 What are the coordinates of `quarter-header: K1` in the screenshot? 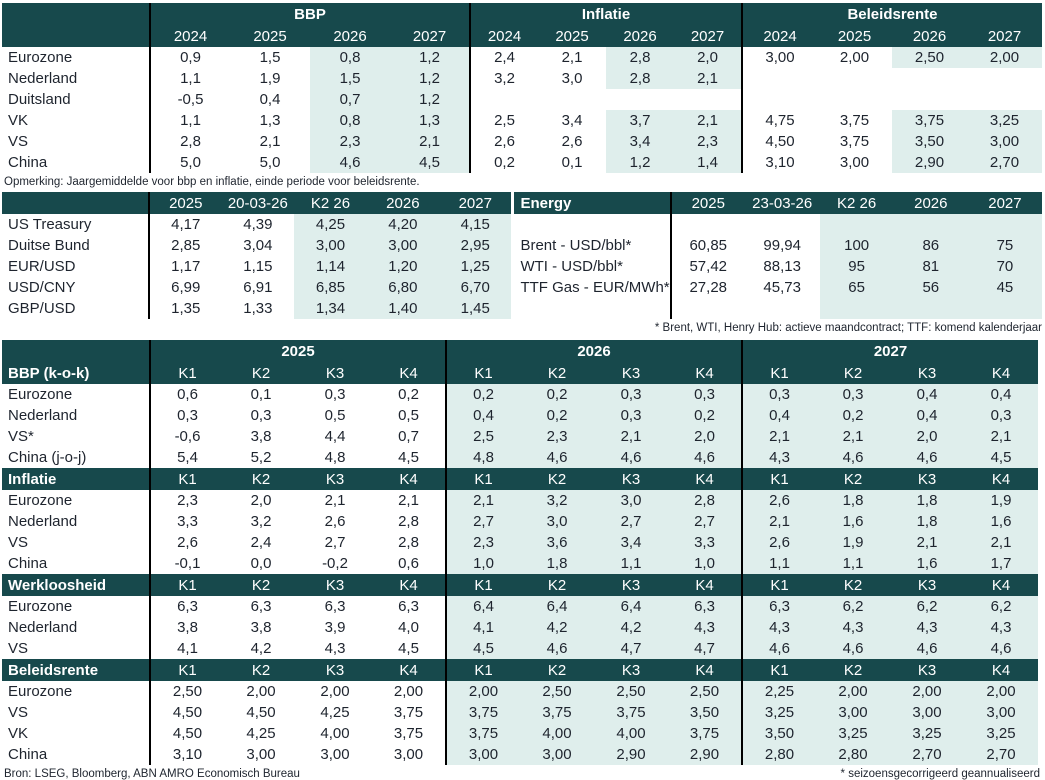 It's located at (186, 670).